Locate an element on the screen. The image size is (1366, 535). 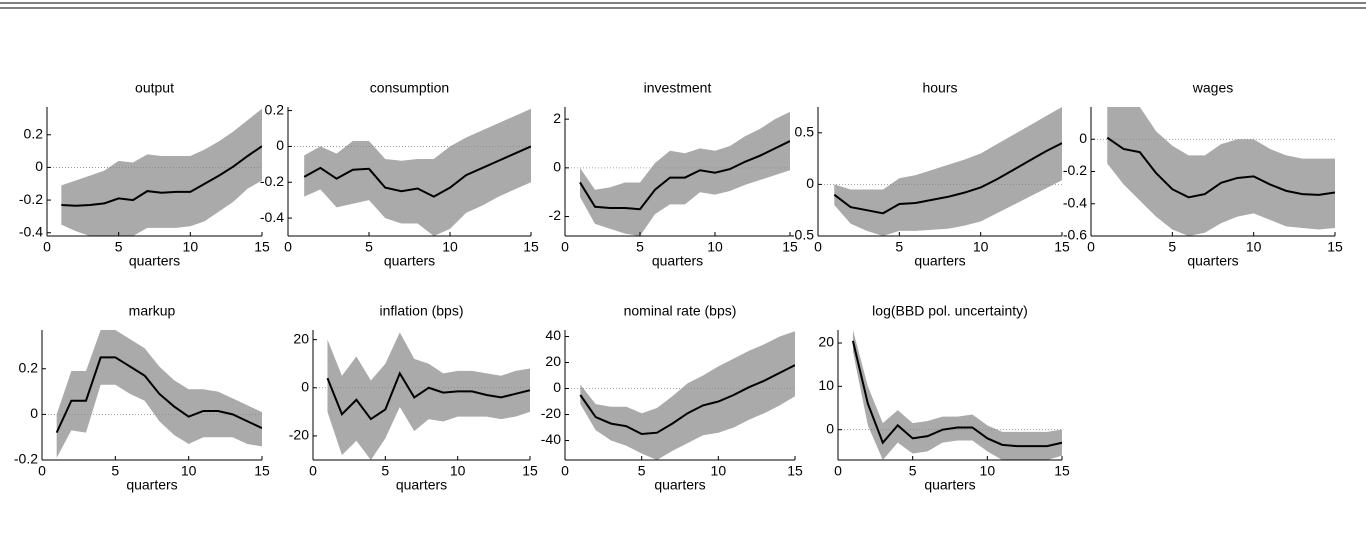
y-tick-label: 10 is located at coordinates (826, 385).